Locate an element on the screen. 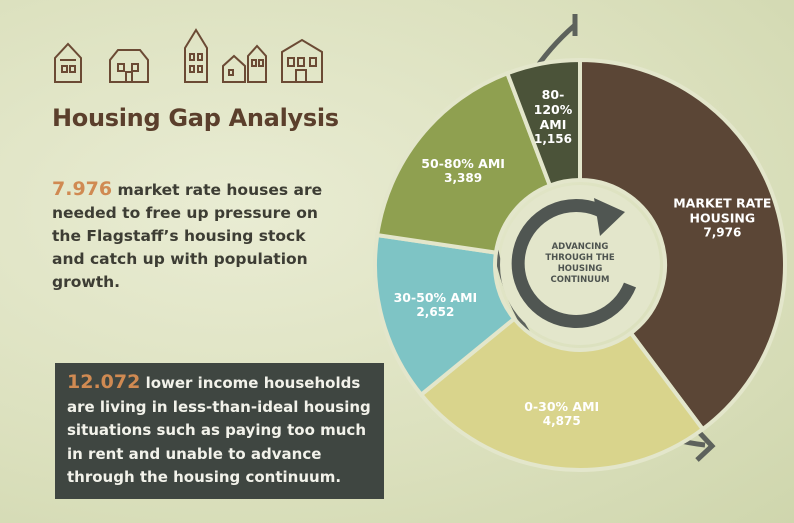 The height and width of the screenshot is (523, 794). center-arrow is located at coordinates (574, 263).